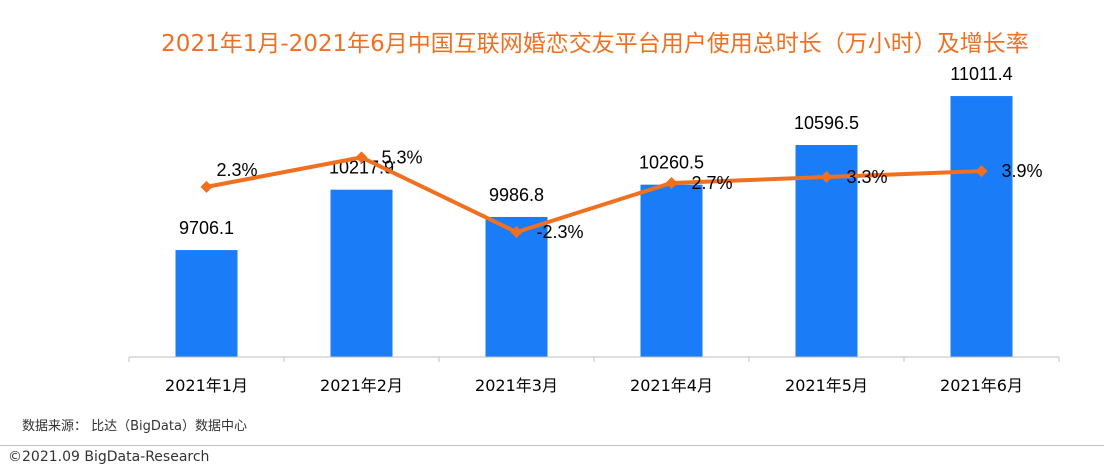  What do you see at coordinates (552, 445) in the screenshot?
I see `footer-divider` at bounding box center [552, 445].